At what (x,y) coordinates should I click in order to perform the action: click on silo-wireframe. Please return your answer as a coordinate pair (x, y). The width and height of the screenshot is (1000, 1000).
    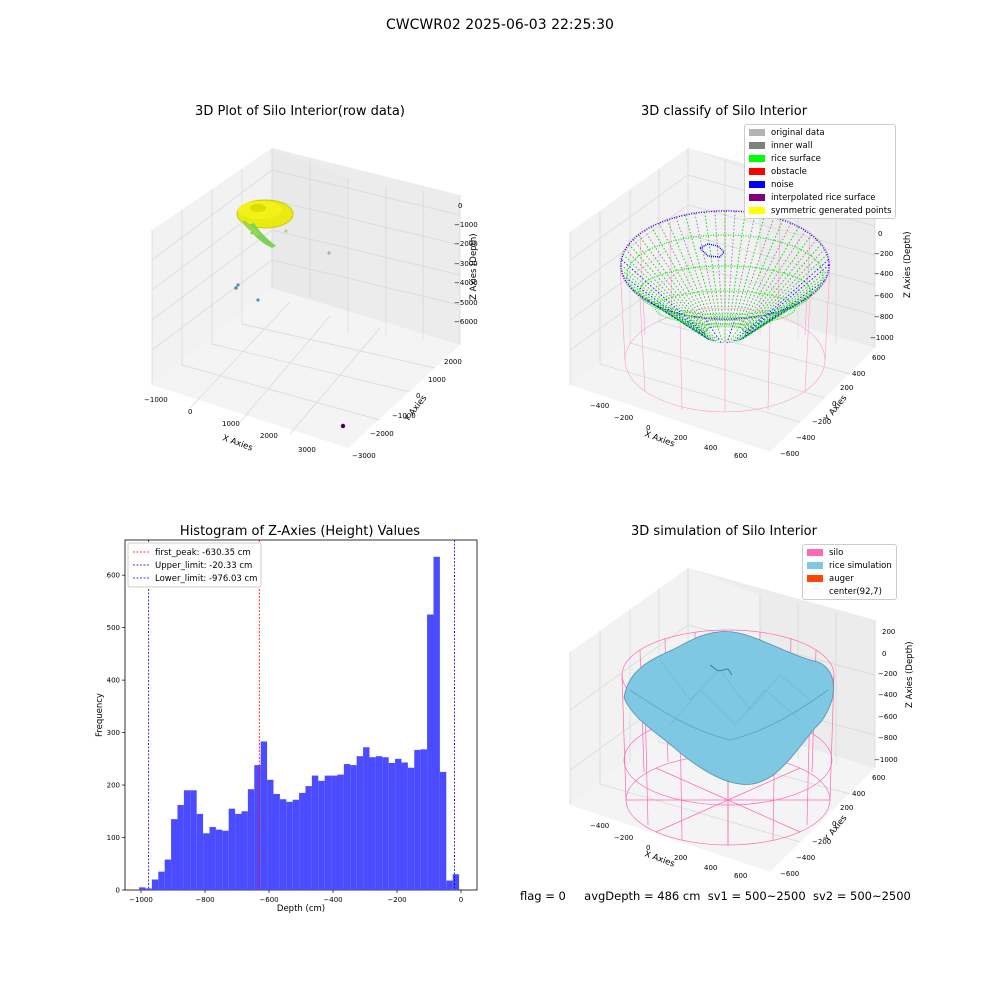
    Looking at the image, I should click on (725, 311).